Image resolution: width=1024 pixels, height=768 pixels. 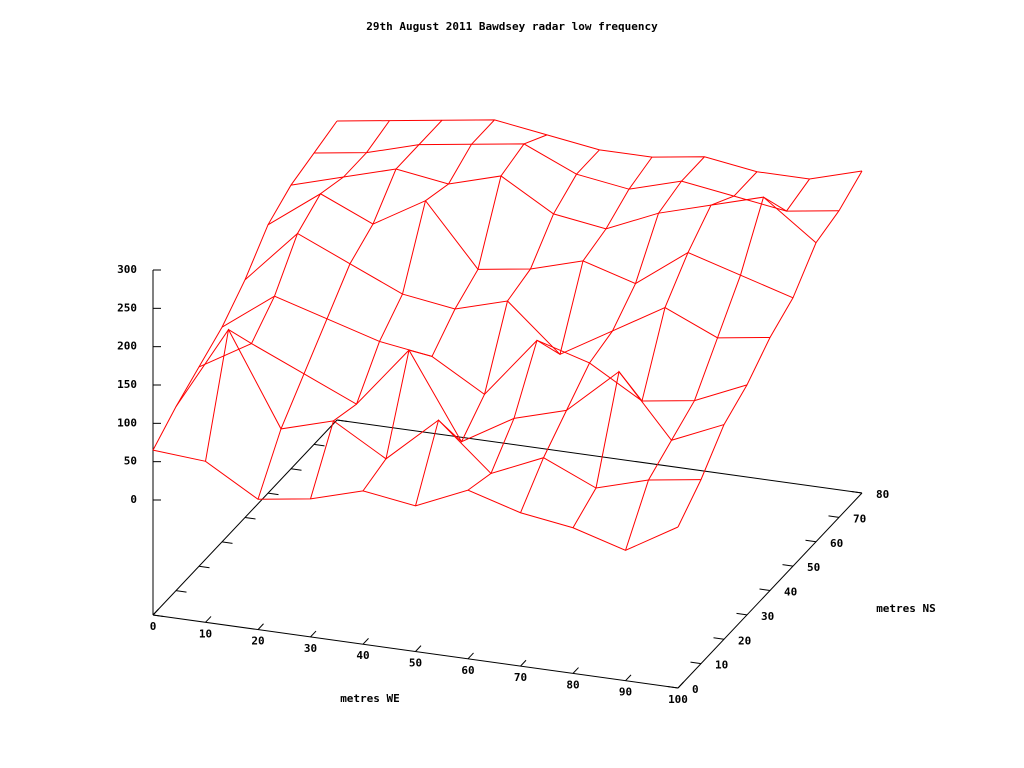 I want to click on x-tick-label: 100, so click(x=678, y=699).